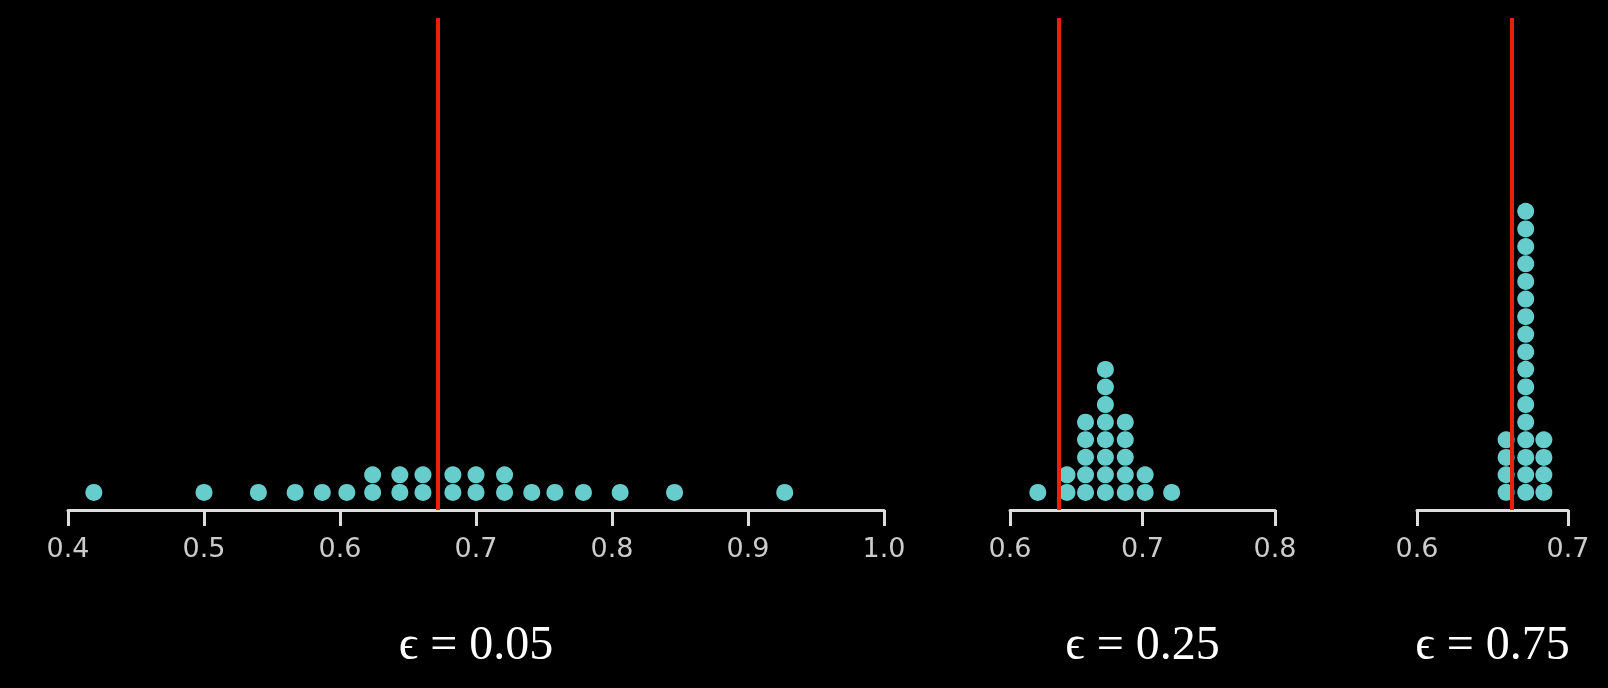  What do you see at coordinates (1492, 642) in the screenshot?
I see `x-axis-title: ϵ = 0.75` at bounding box center [1492, 642].